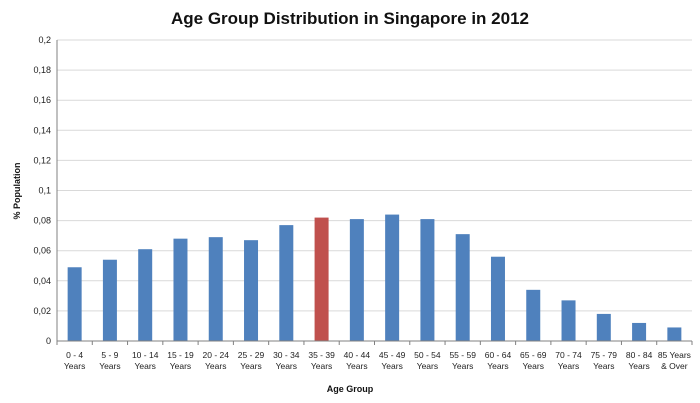 This screenshot has width=700, height=403. What do you see at coordinates (321, 355) in the screenshot?
I see `x-tick-label: 35 - 39` at bounding box center [321, 355].